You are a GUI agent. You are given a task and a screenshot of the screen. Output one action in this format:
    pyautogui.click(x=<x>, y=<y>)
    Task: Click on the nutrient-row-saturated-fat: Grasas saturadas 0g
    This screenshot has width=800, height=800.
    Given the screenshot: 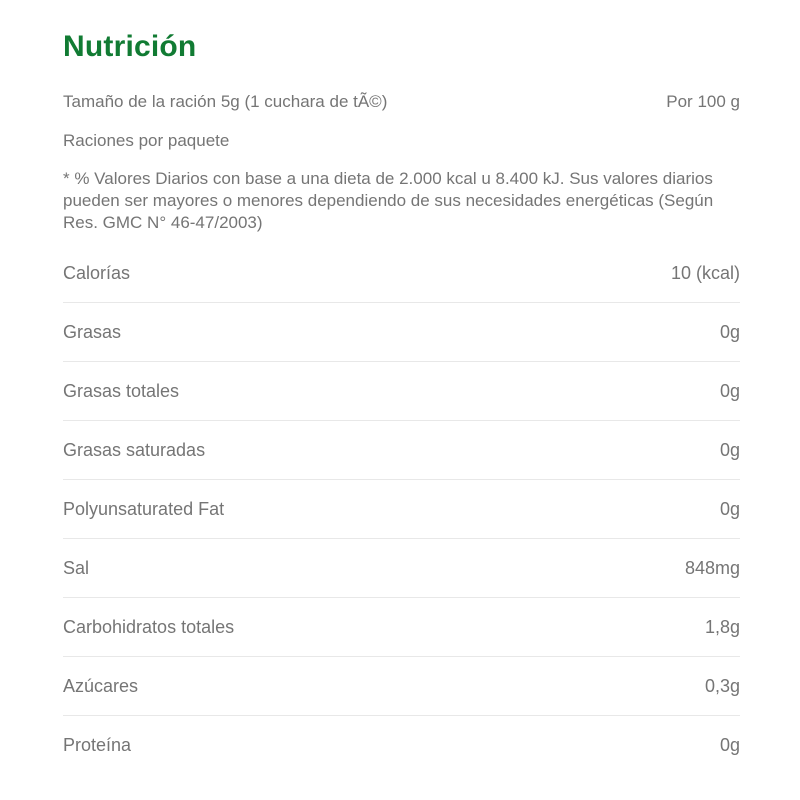 What is the action you would take?
    pyautogui.click(x=401, y=450)
    